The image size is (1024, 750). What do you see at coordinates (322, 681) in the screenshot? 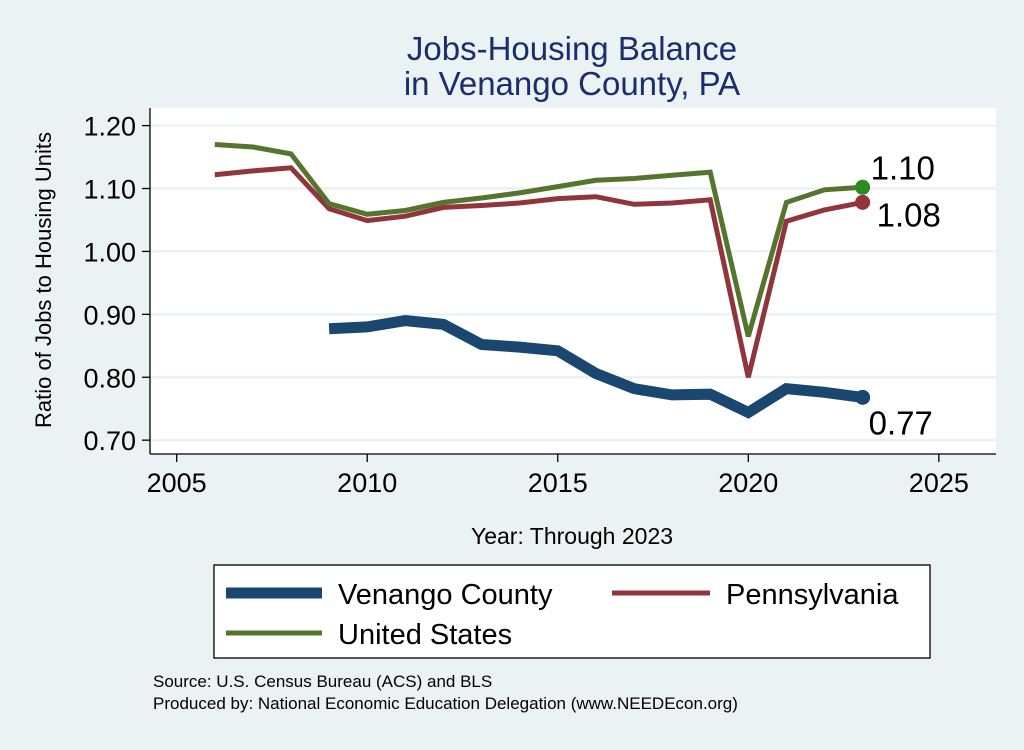
I see `source-note: Source: U.S. Census Bureau (ACS) and BLS` at bounding box center [322, 681].